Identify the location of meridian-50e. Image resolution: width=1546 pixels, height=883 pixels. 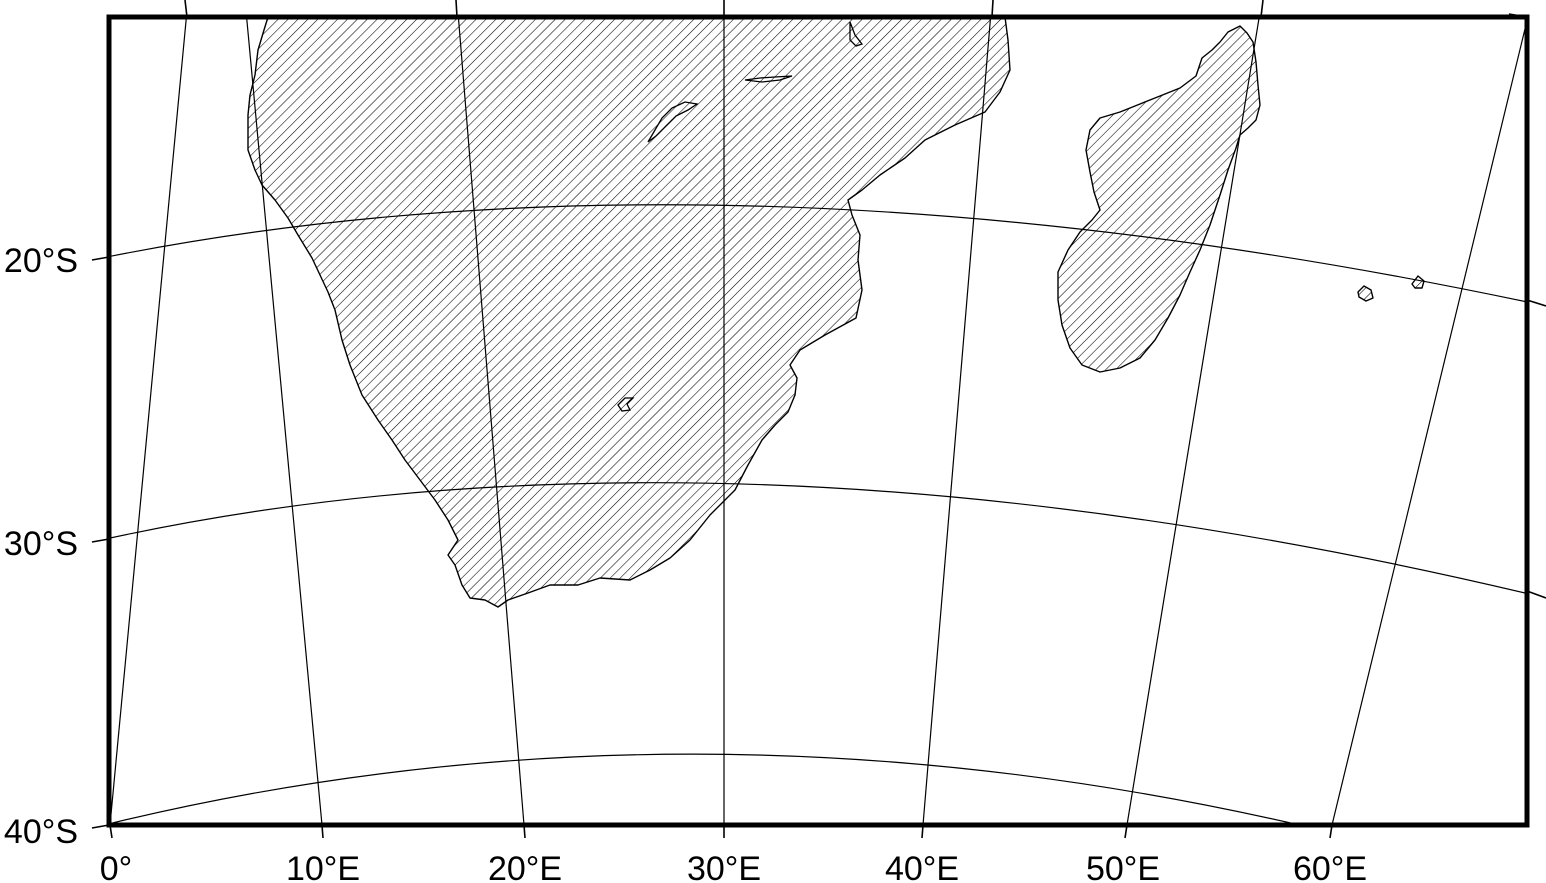
(1193, 421).